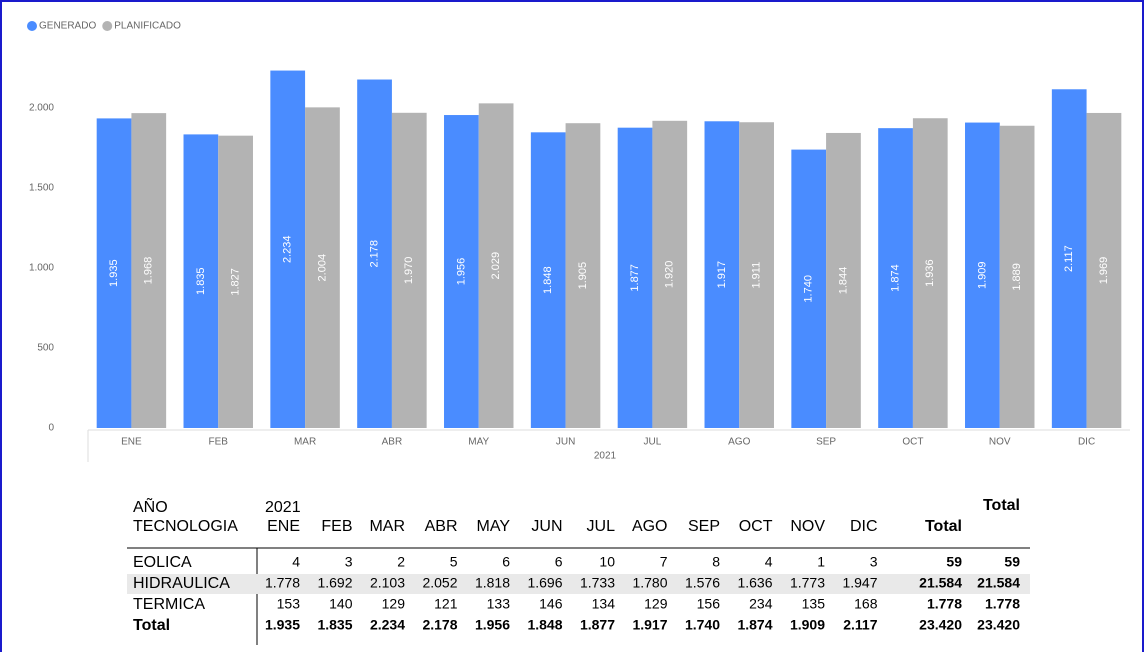 The width and height of the screenshot is (1144, 652). Describe the element at coordinates (131, 442) in the screenshot. I see `x-tick-label: ENE` at that location.